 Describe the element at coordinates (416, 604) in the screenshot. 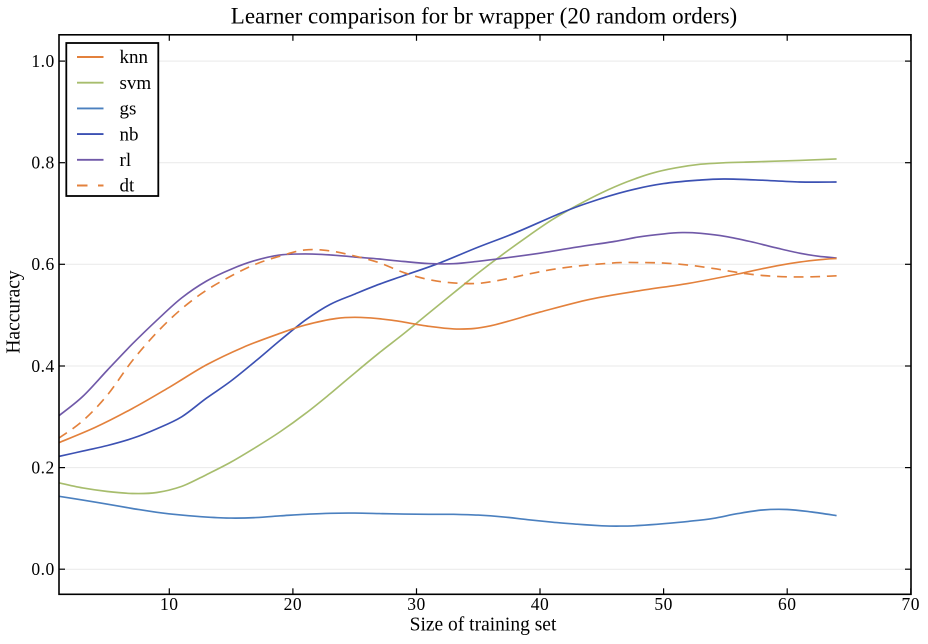

I see `svg-text: 30` at that location.